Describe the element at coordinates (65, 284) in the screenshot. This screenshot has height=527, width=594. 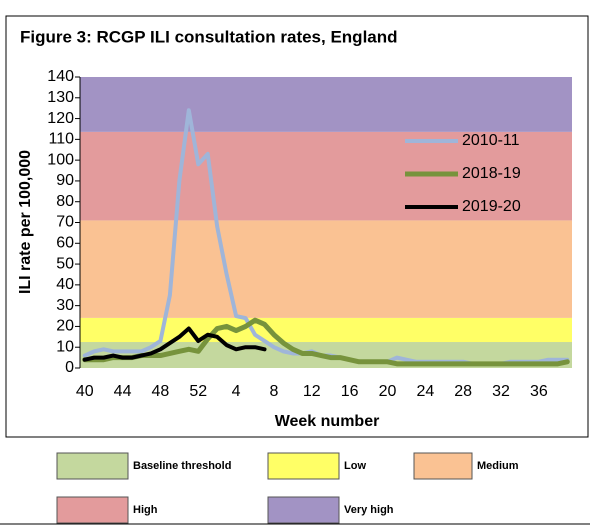
I see `y-tick-label: 40` at that location.